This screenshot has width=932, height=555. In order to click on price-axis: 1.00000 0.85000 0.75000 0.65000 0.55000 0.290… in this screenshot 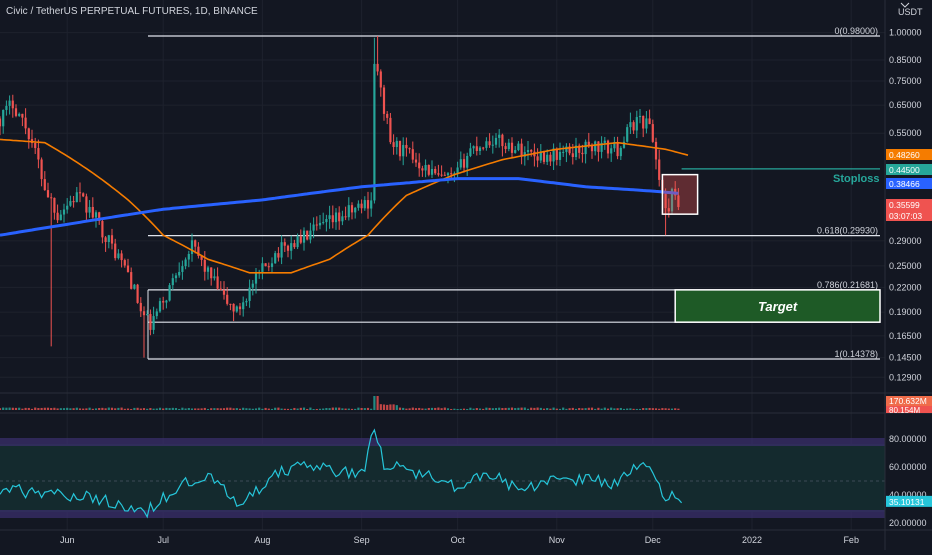, I will do `click(905, 205)`.